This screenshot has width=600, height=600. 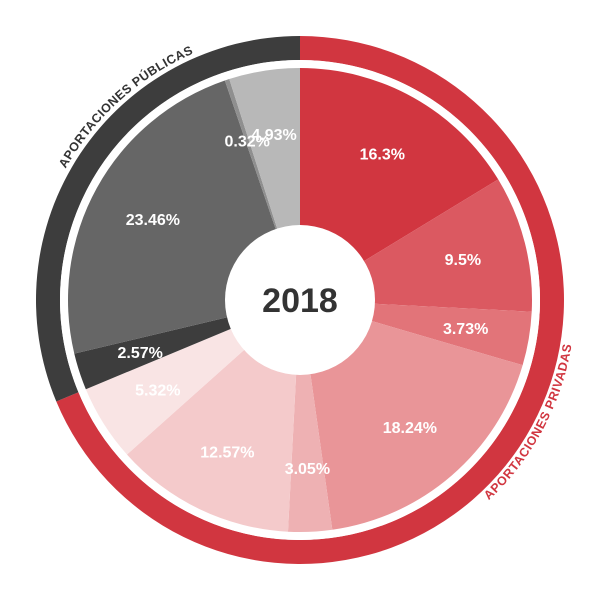 What do you see at coordinates (463, 260) in the screenshot?
I see `slice-label-1: 9.5%` at bounding box center [463, 260].